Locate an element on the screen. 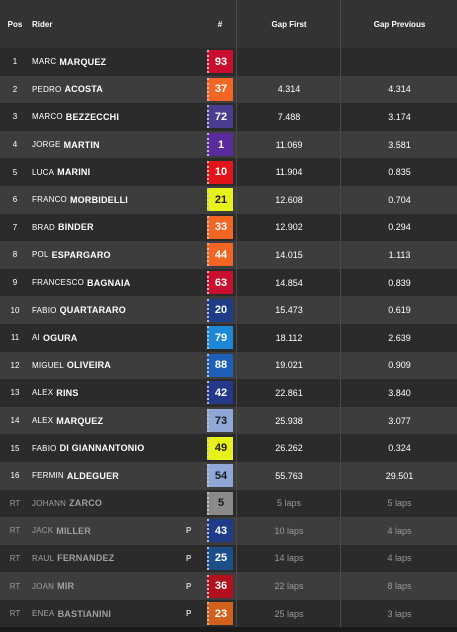 The image size is (457, 632). rider-cell: MIGUEL OLIVEIRA is located at coordinates (117, 366).